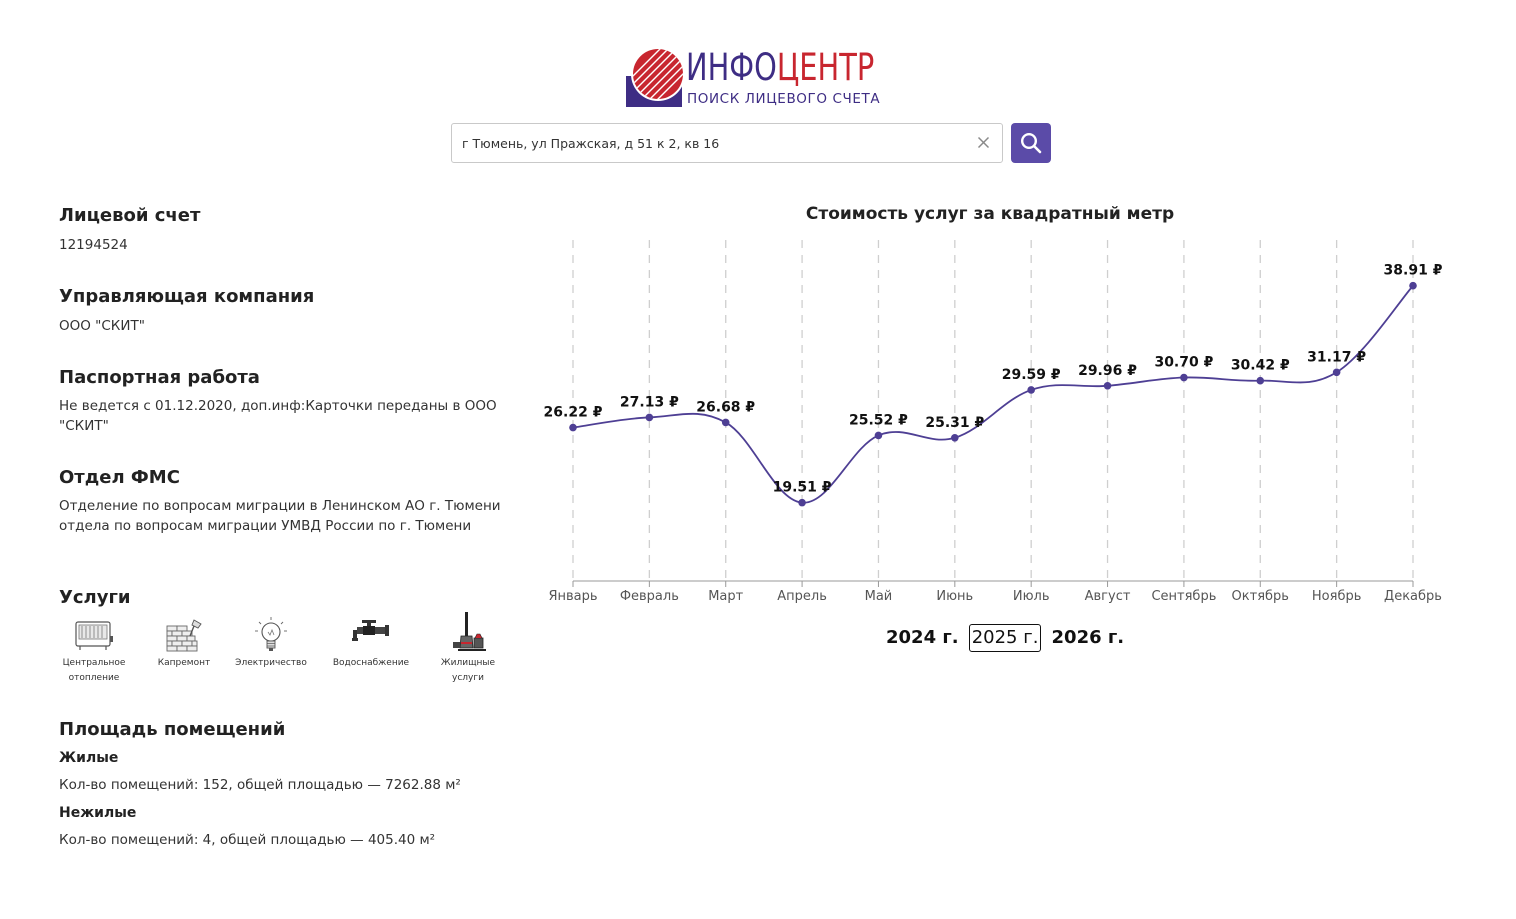 The width and height of the screenshot is (1516, 919). What do you see at coordinates (1336, 357) in the screenshot?
I see `data-label: 31.17 ₽` at bounding box center [1336, 357].